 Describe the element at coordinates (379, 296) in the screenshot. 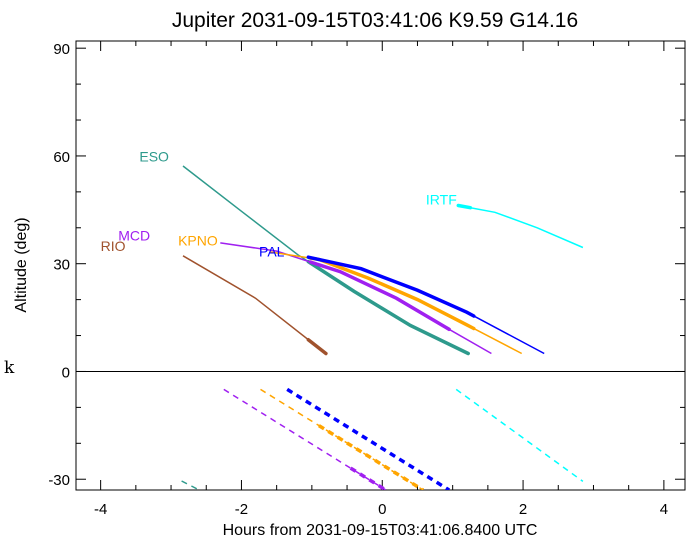

I see `series-mcd-night` at that location.